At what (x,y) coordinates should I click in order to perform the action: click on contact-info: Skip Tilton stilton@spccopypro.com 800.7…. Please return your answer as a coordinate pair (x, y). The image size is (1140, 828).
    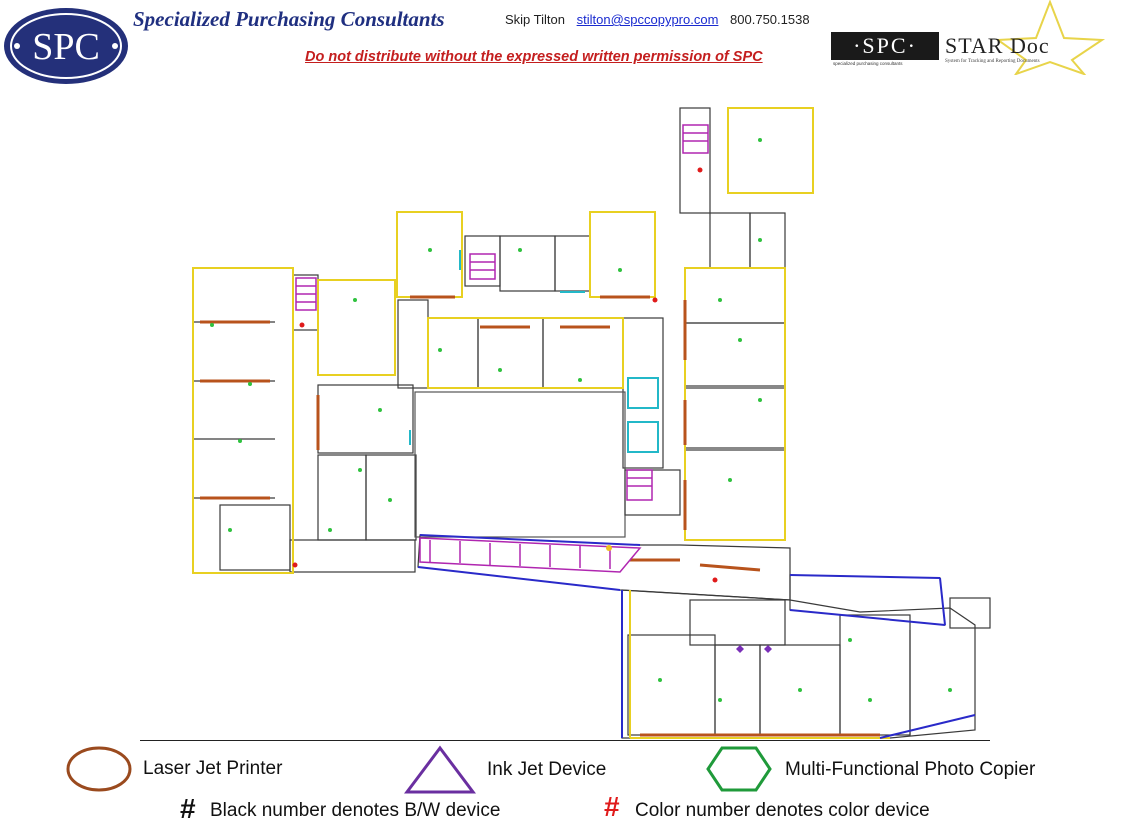
    Looking at the image, I should click on (661, 19).